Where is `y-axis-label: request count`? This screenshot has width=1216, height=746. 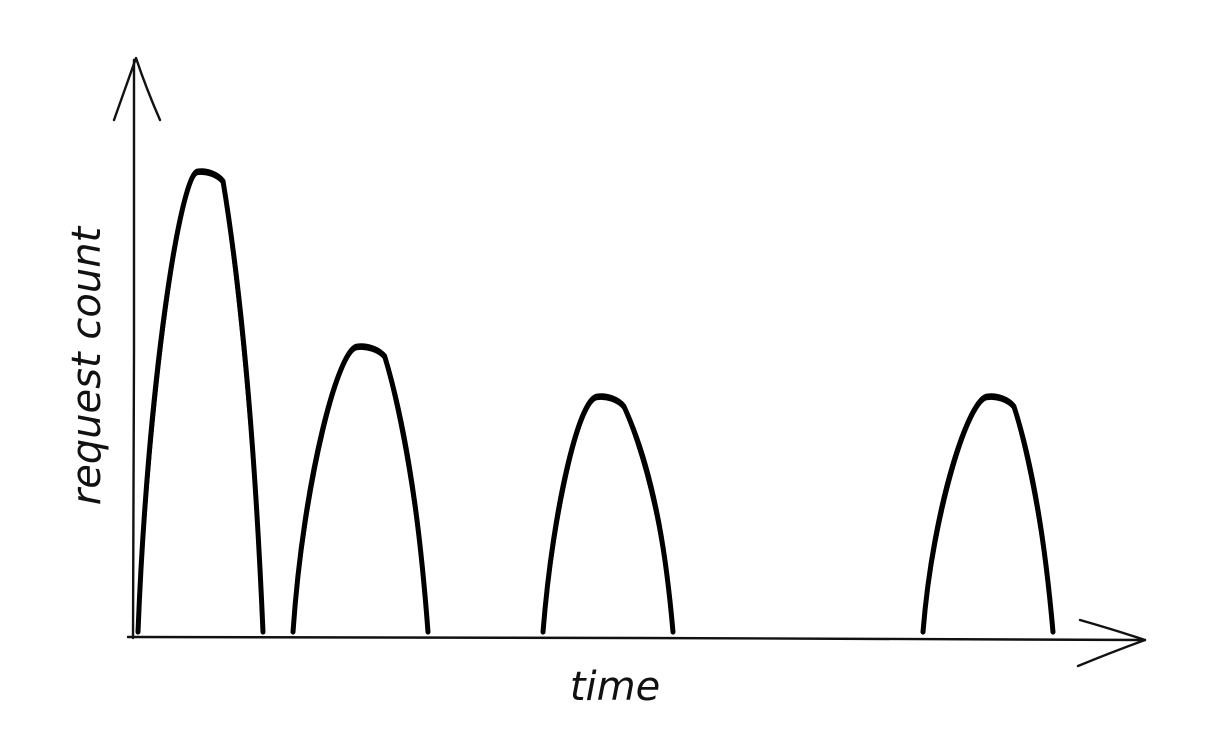
y-axis-label: request count is located at coordinates (87, 365).